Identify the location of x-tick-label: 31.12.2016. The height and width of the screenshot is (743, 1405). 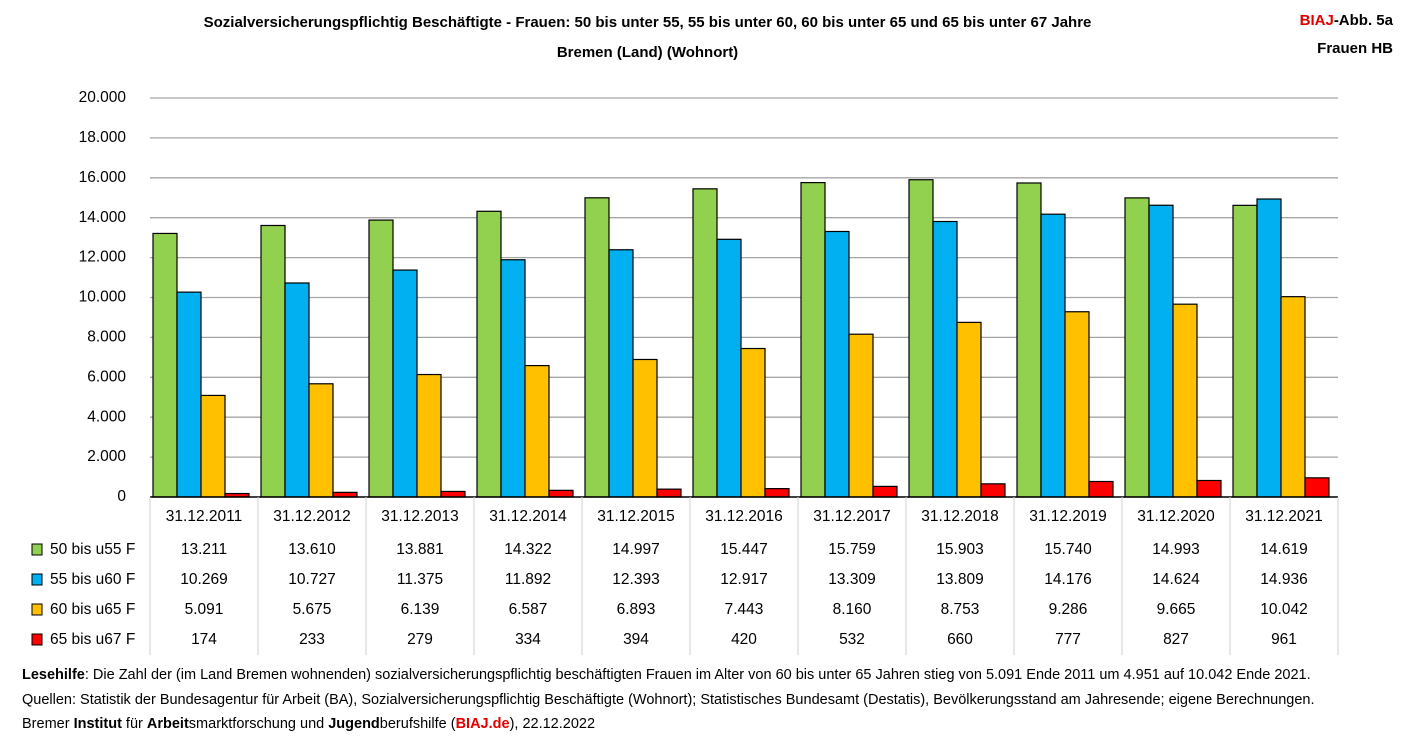
(744, 516).